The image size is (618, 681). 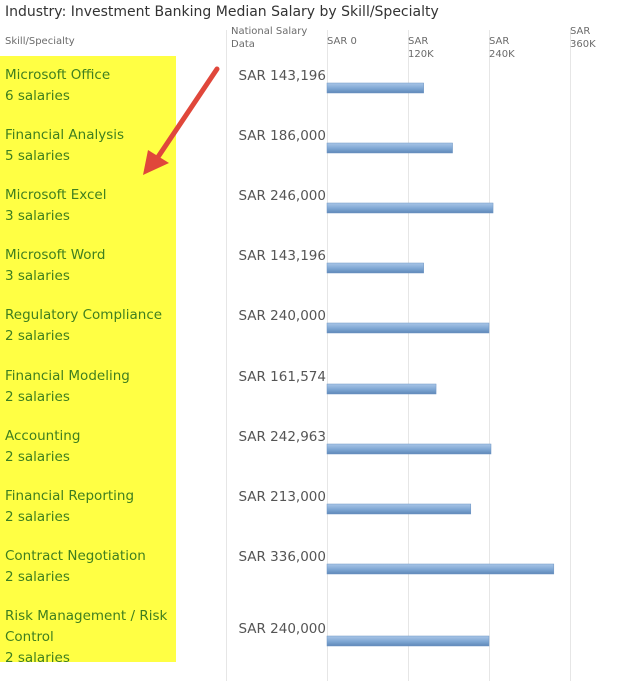 What do you see at coordinates (86, 626) in the screenshot?
I see `skill-label: Risk Management / Risk Control` at bounding box center [86, 626].